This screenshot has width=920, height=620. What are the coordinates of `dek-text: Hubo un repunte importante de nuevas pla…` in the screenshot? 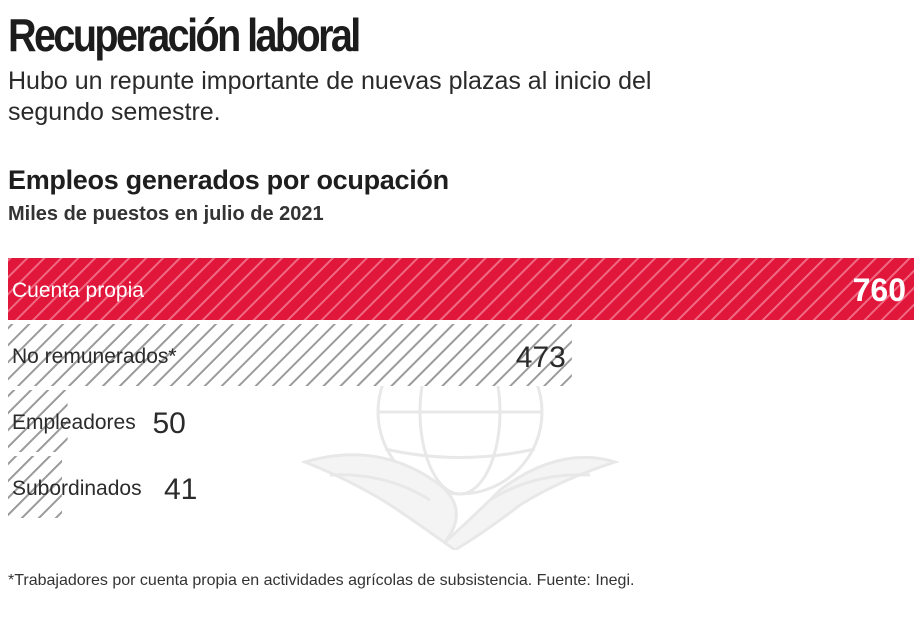 It's located at (330, 96).